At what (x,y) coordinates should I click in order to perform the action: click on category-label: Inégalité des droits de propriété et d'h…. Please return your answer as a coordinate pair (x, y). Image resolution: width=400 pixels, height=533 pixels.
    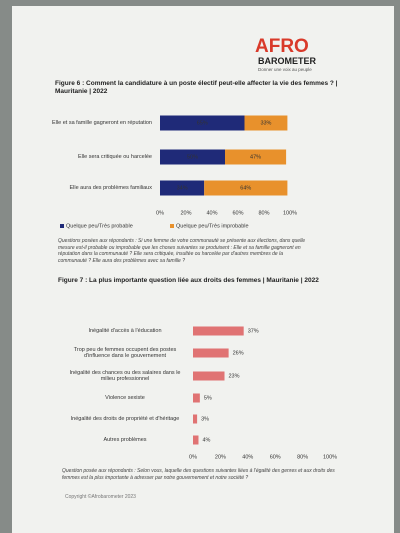
    Looking at the image, I should click on (125, 418).